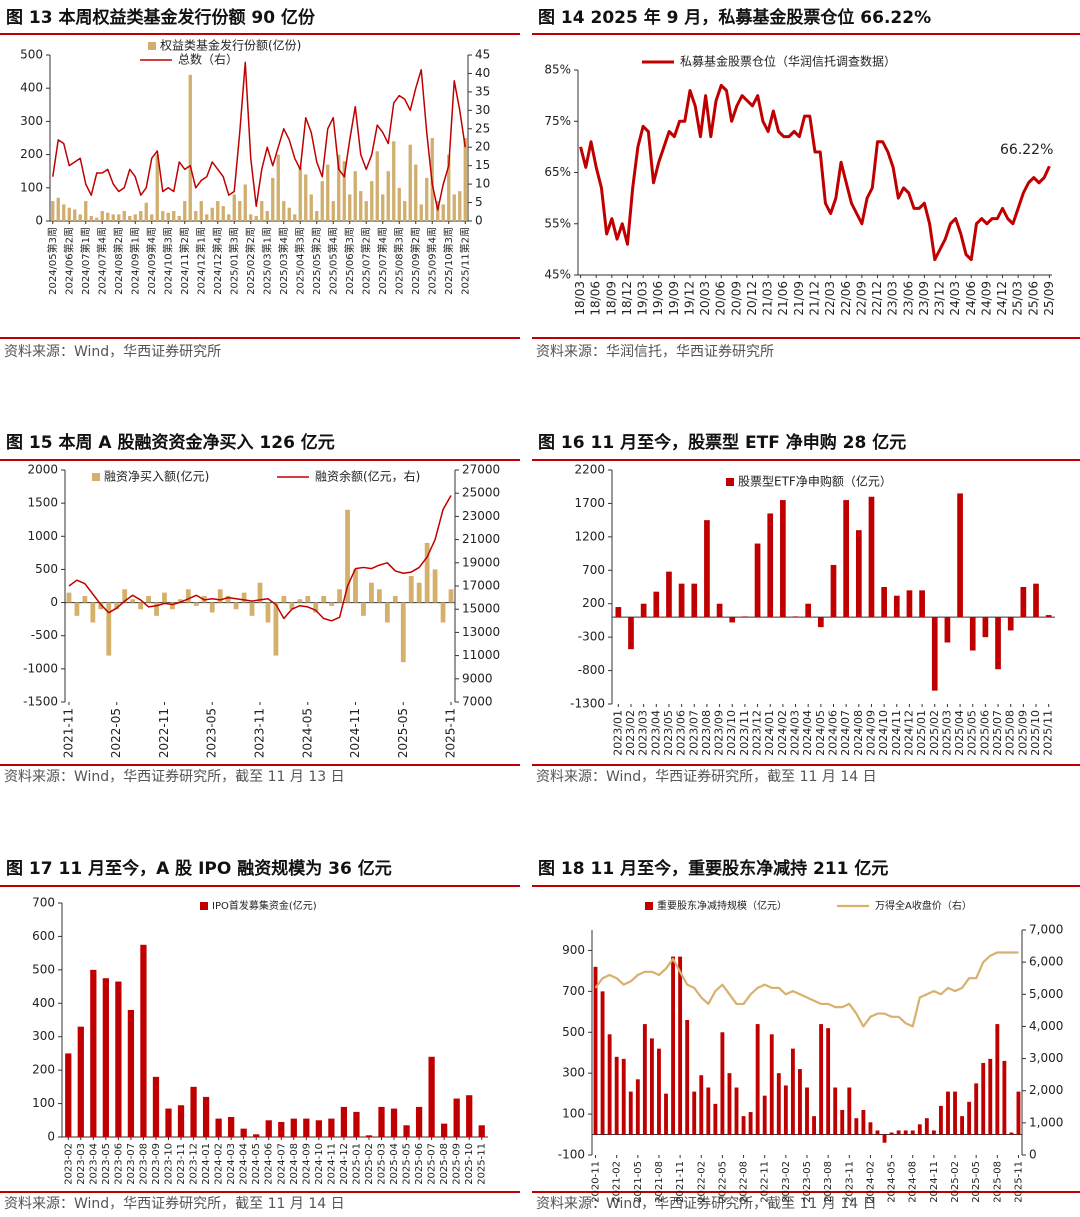 Image resolution: width=1080 pixels, height=1217 pixels. What do you see at coordinates (681, 733) in the screenshot?
I see `x-tick-label: 2023/06` at bounding box center [681, 733].